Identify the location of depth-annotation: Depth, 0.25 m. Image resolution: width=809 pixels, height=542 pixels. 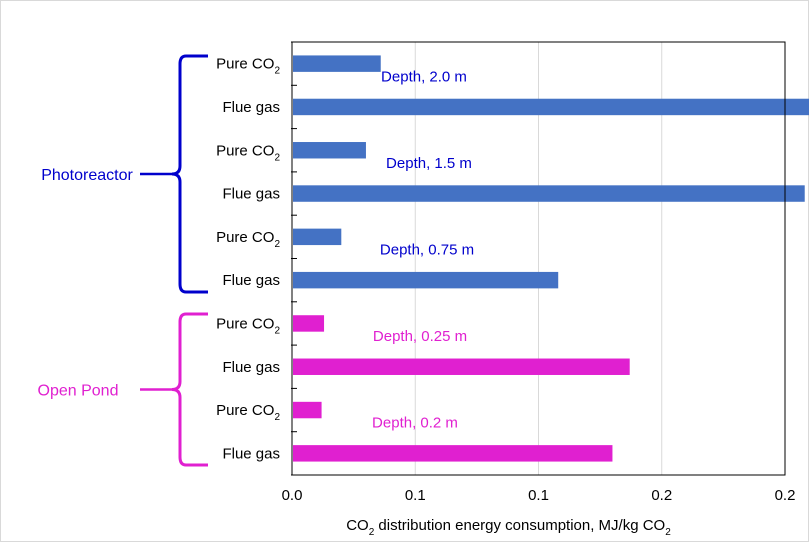
(420, 336).